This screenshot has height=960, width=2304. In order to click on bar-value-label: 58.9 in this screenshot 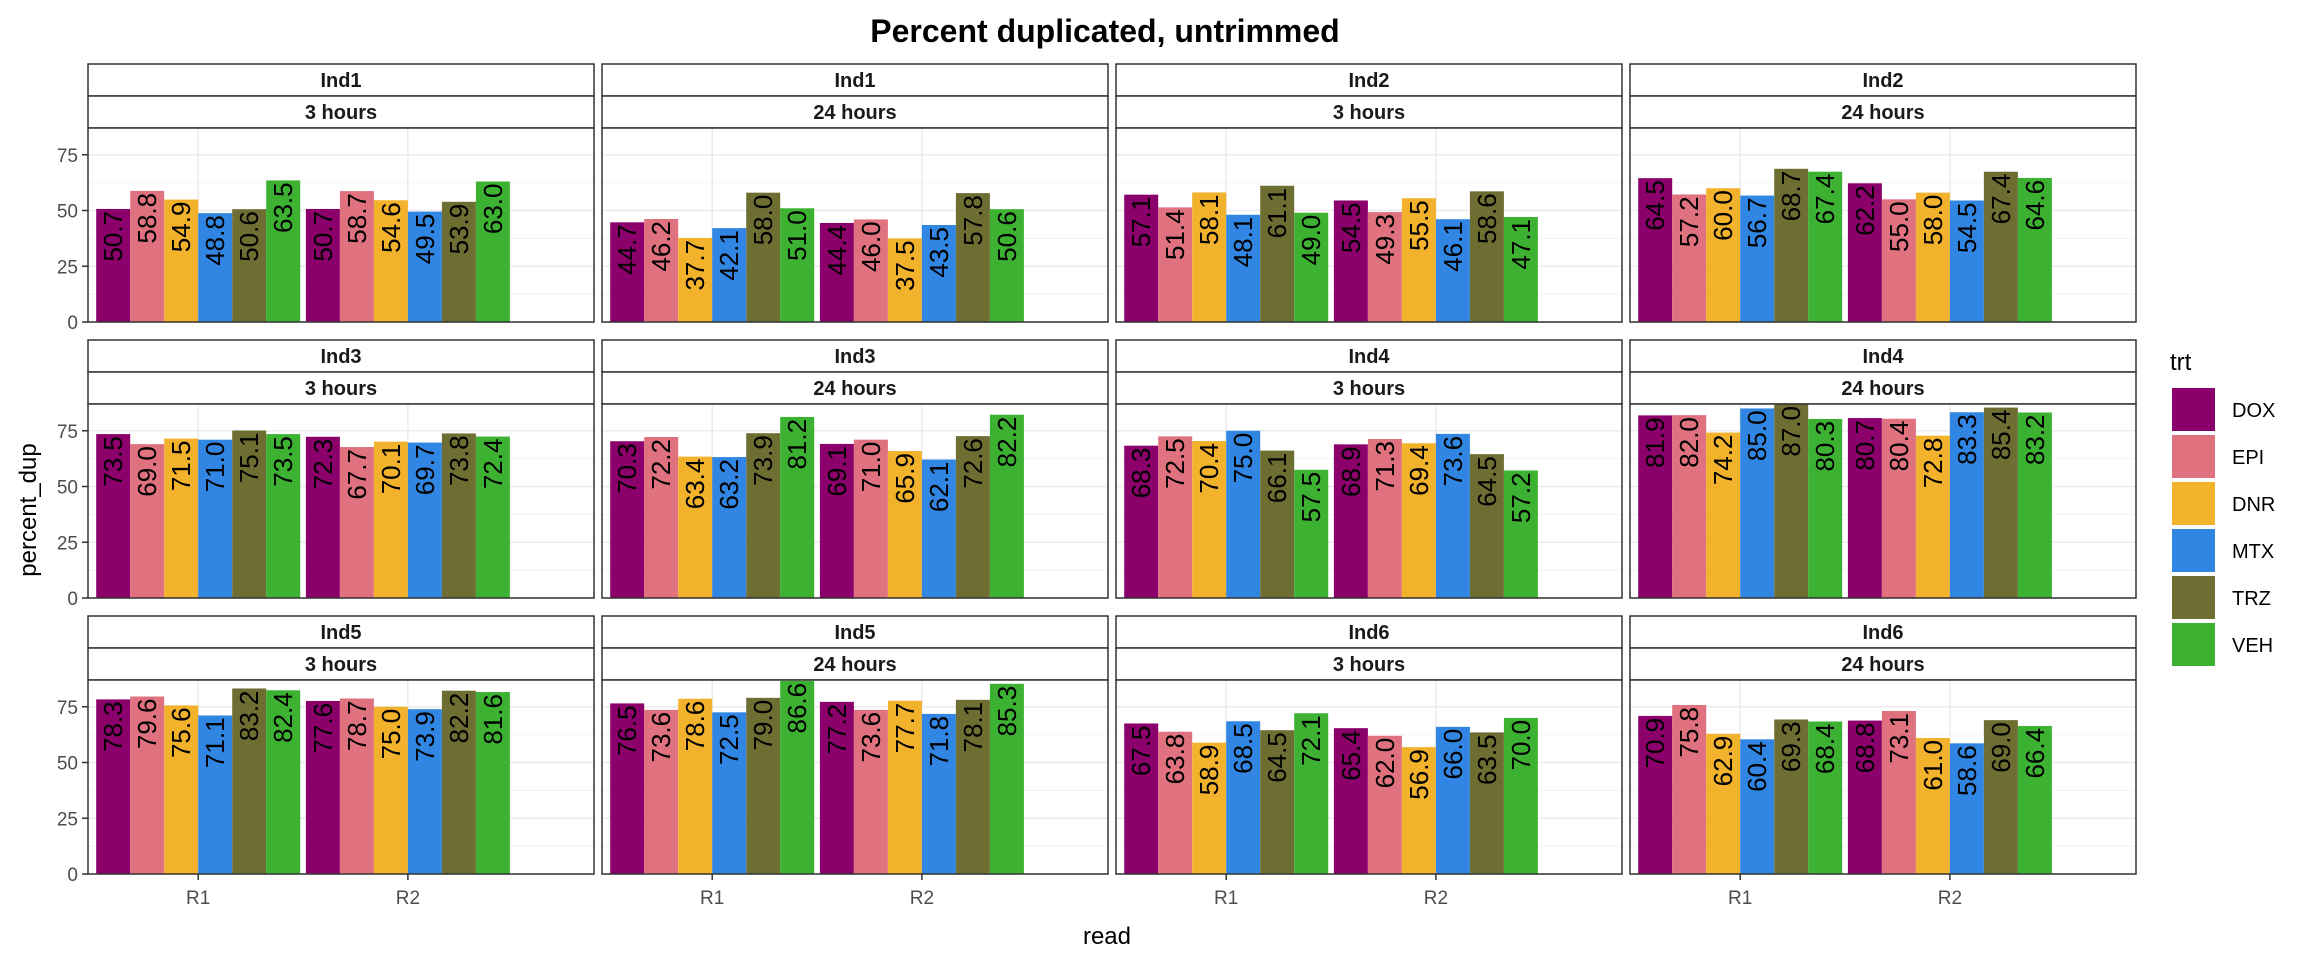, I will do `click(1209, 770)`.